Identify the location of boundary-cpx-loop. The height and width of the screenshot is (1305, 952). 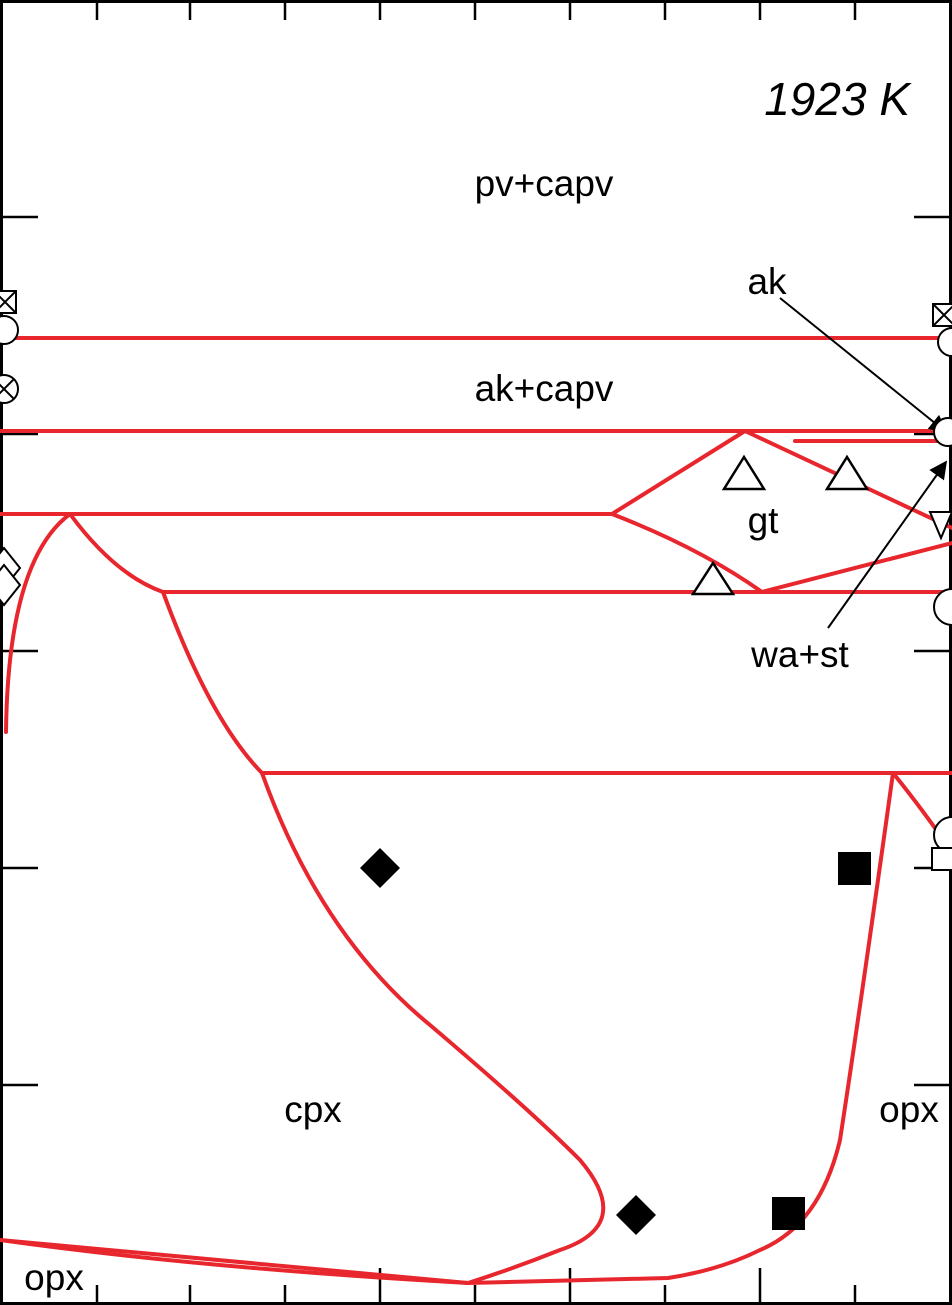
(433, 1028).